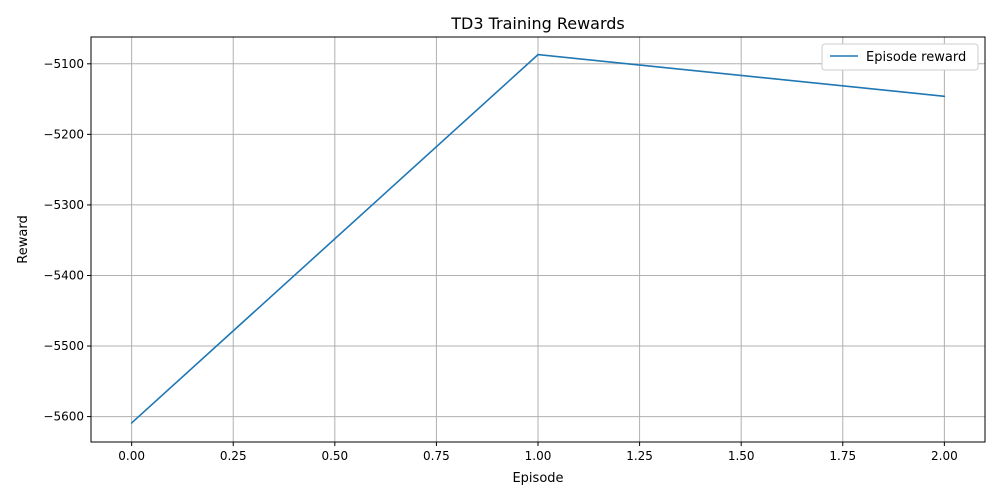 Image resolution: width=1000 pixels, height=500 pixels. What do you see at coordinates (944, 456) in the screenshot?
I see `x-tick-label: 2.00` at bounding box center [944, 456].